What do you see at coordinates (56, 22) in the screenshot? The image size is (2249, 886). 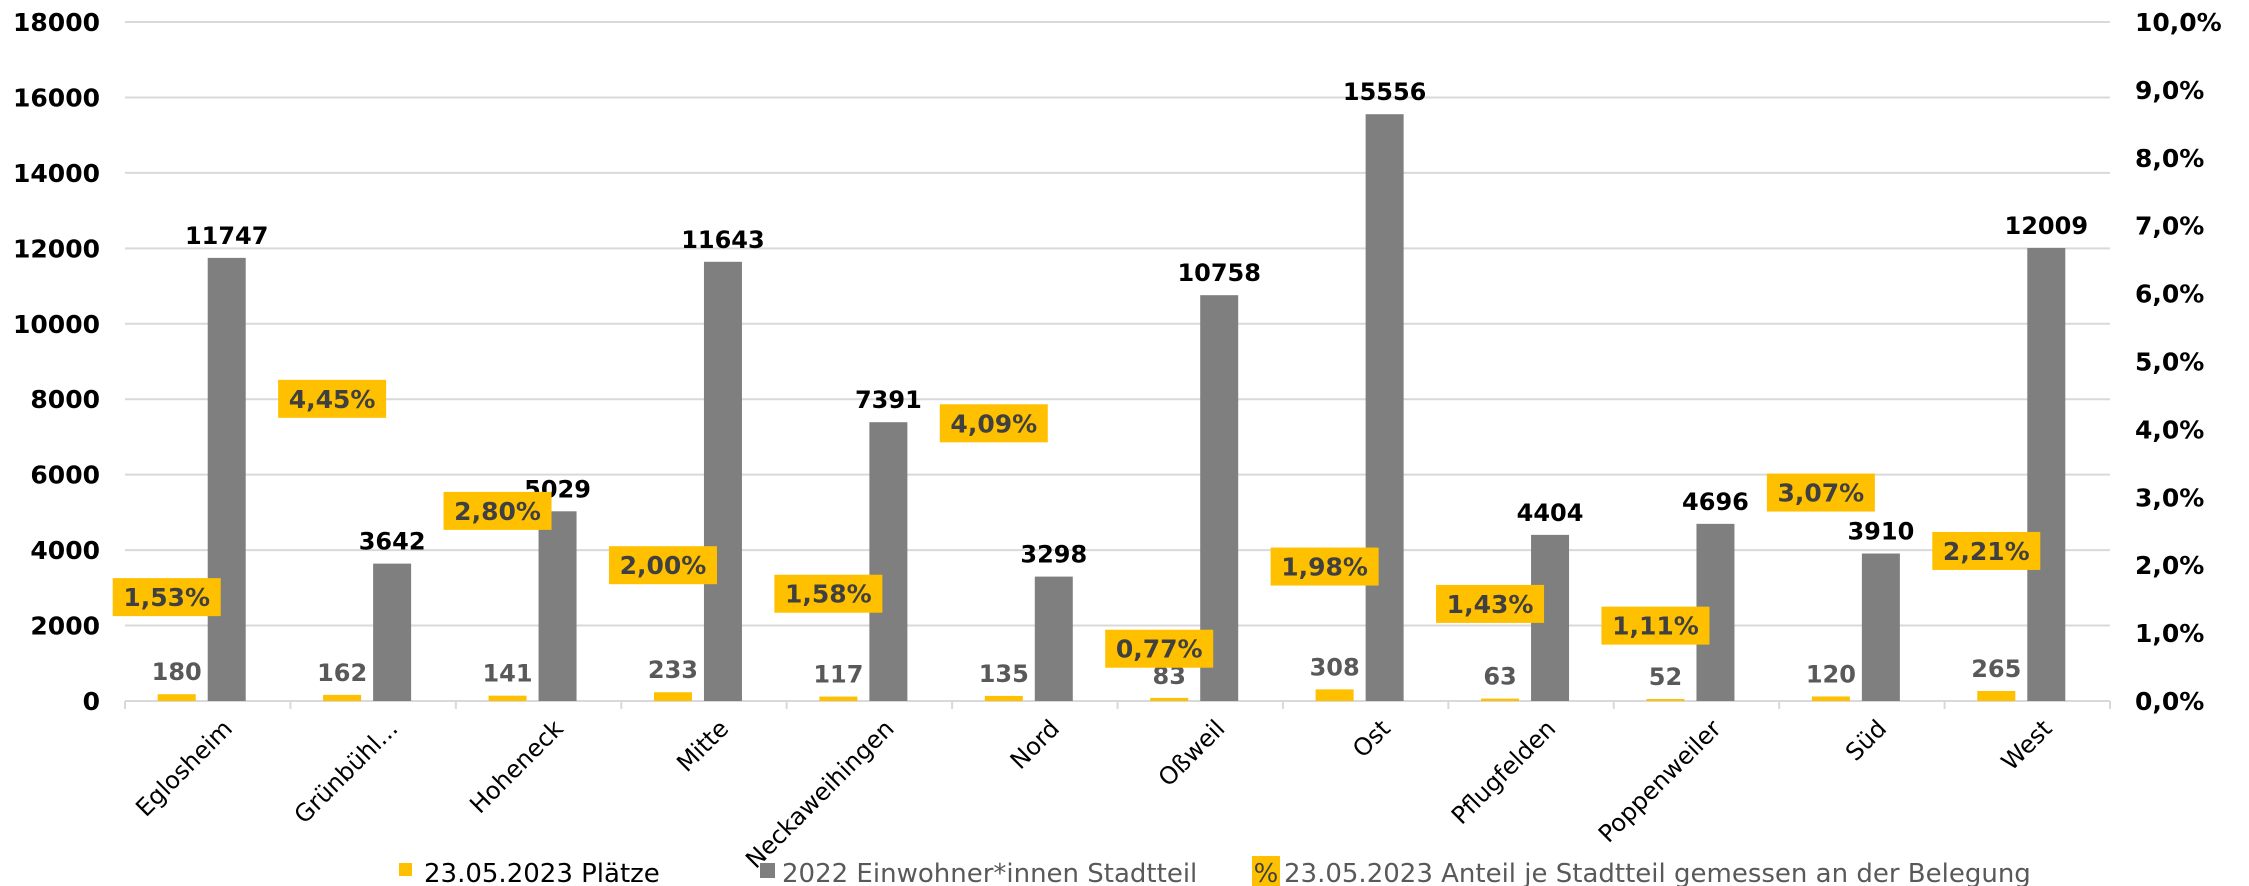 I see `y-tick-label: 18000` at bounding box center [56, 22].